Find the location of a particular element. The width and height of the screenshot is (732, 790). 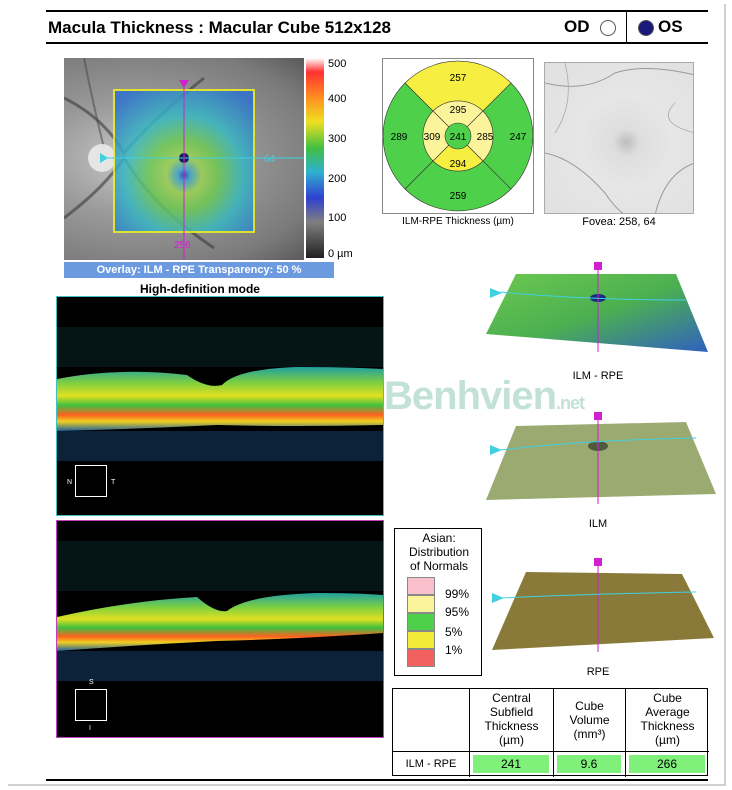

bscan2-orientation-box is located at coordinates (91, 705).